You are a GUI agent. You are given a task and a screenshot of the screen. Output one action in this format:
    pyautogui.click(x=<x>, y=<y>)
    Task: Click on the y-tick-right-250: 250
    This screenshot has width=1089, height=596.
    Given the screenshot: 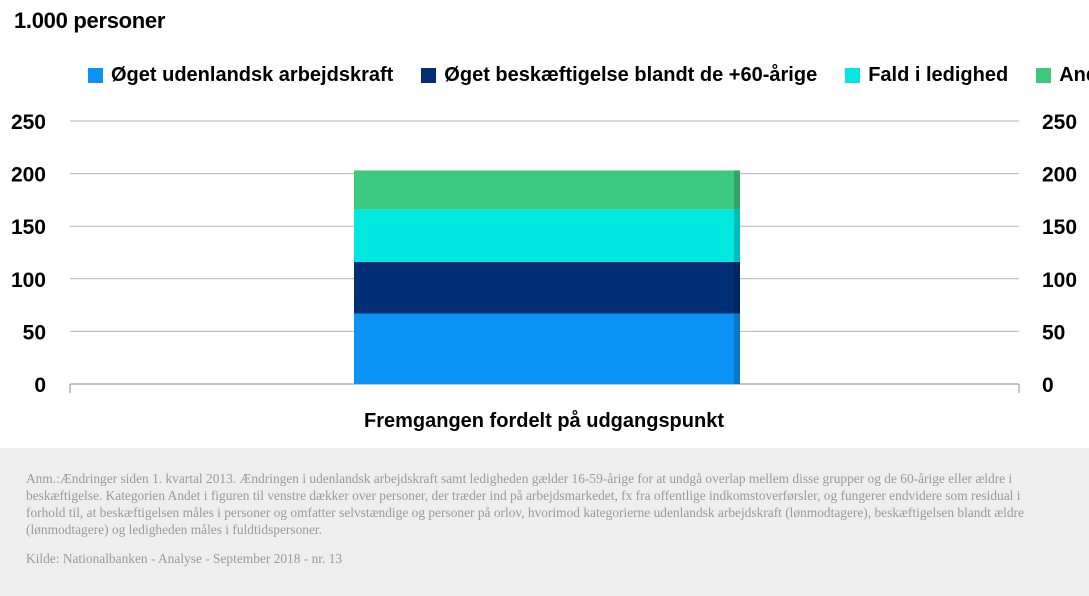 What is the action you would take?
    pyautogui.click(x=1059, y=122)
    